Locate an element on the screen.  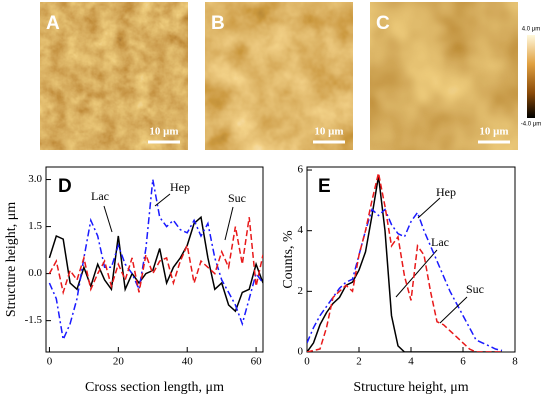
x-tick-label: 20 is located at coordinates (119, 362).